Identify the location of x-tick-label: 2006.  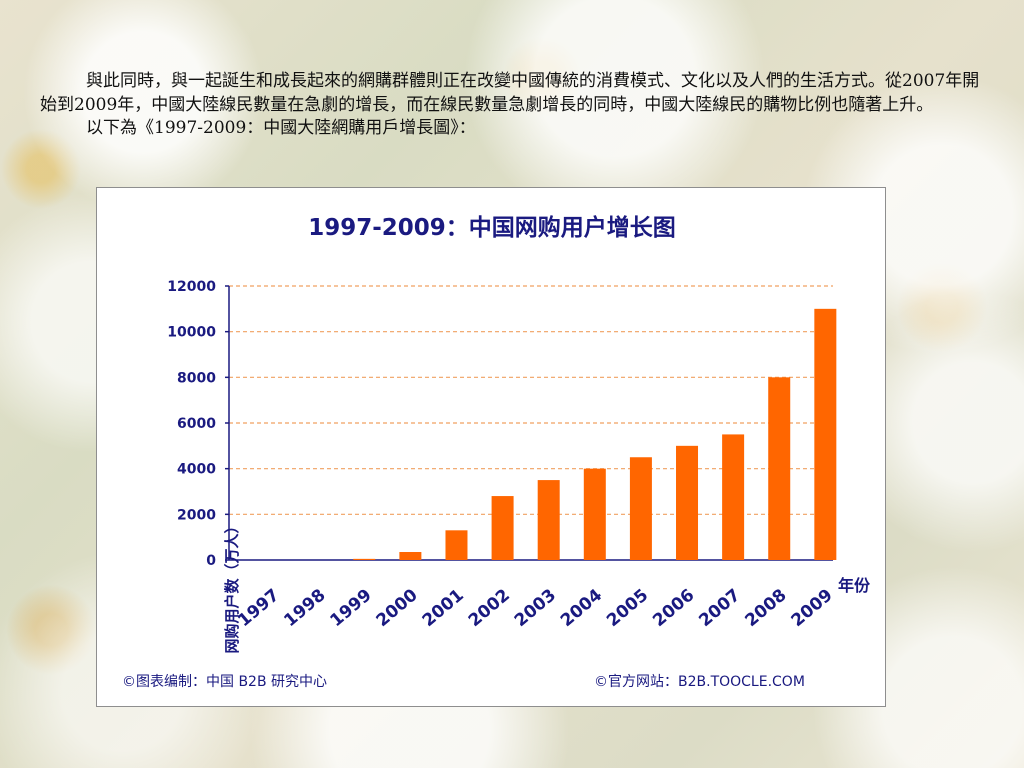
(673, 608).